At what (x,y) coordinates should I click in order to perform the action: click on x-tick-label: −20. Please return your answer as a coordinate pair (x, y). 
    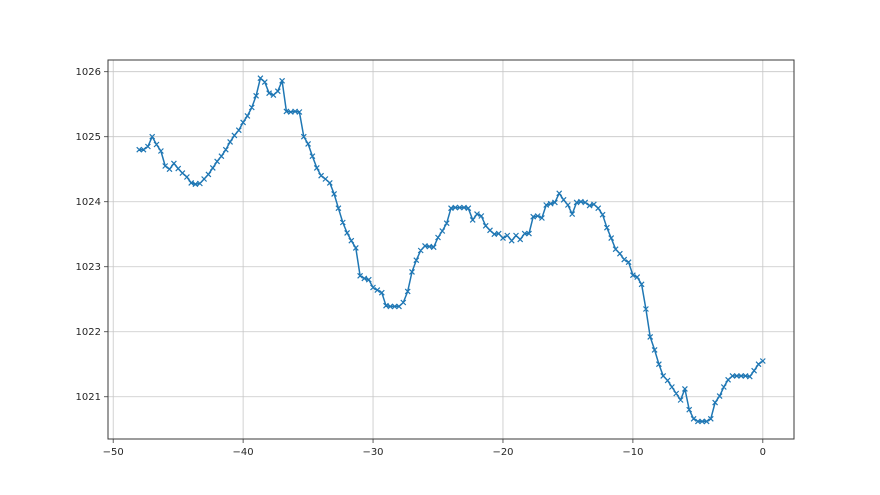
    Looking at the image, I should click on (502, 452).